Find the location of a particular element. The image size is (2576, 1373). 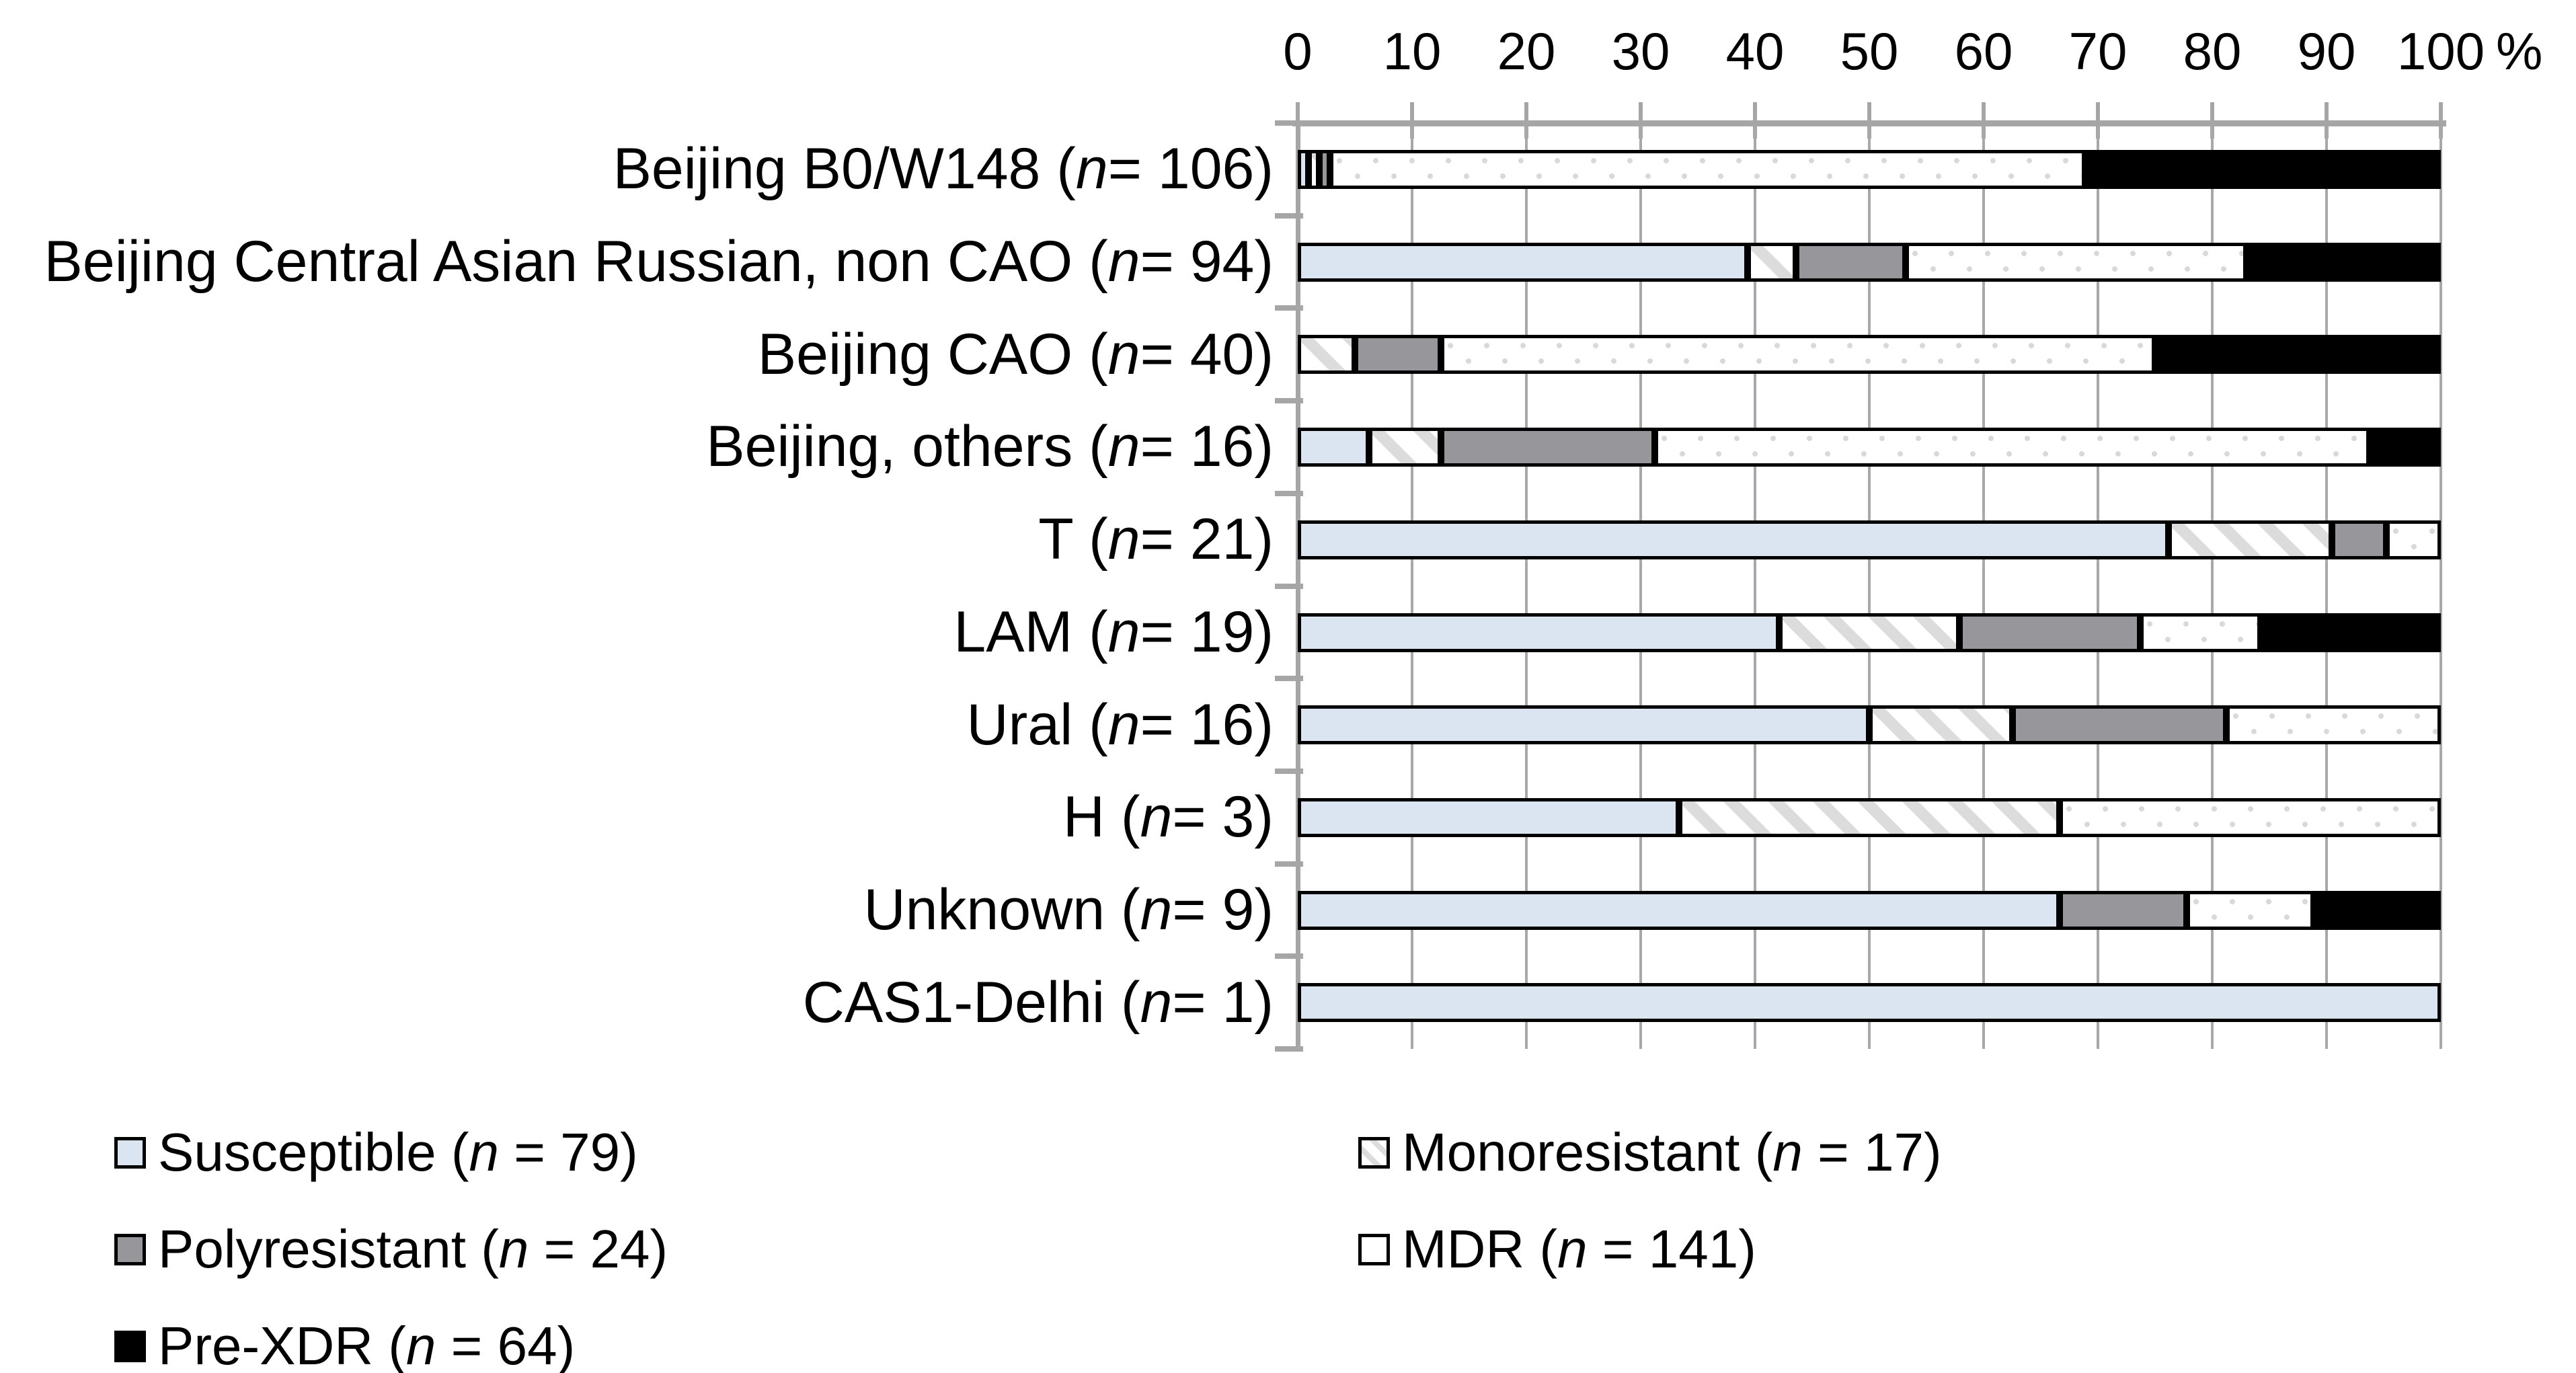

legend-label: MDR (n = 141) is located at coordinates (1579, 1249).